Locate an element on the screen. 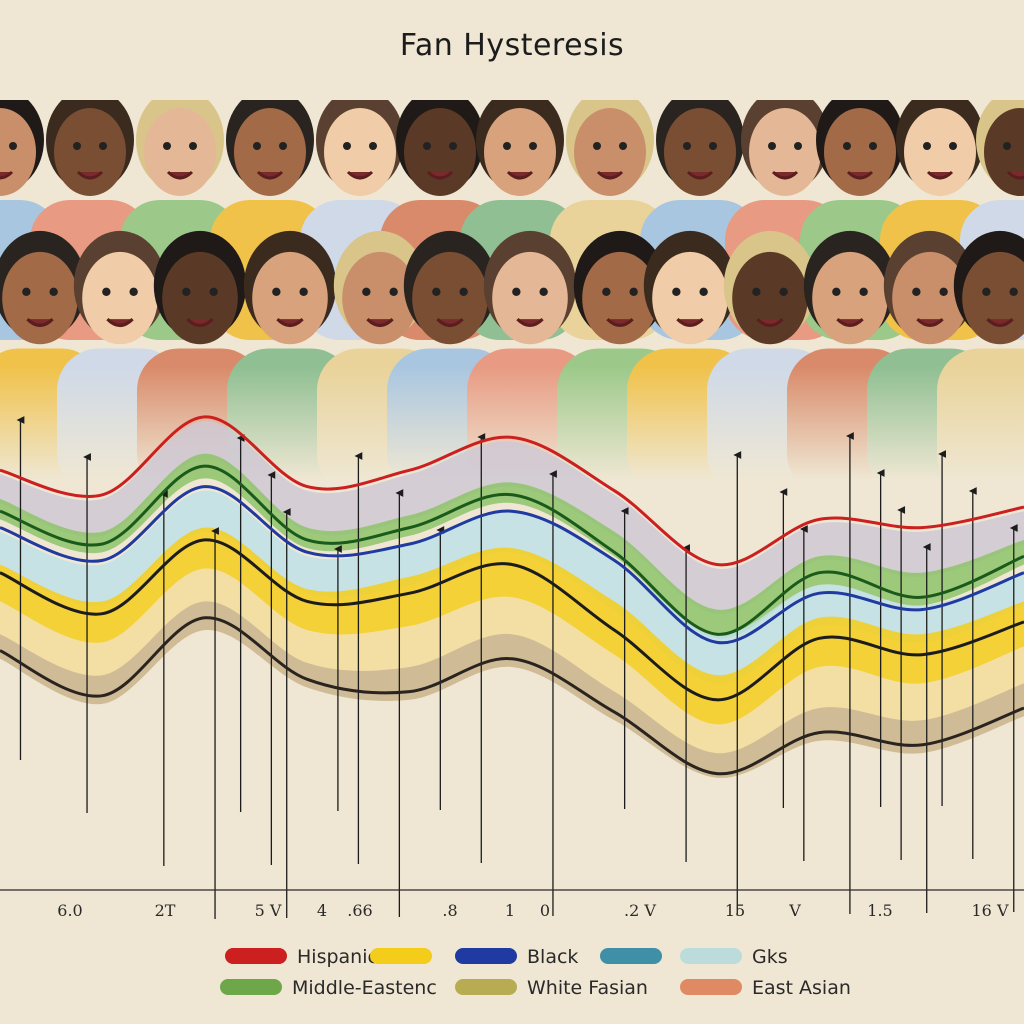 This screenshot has width=1024, height=1024. x-tick-label: 0 is located at coordinates (545, 910).